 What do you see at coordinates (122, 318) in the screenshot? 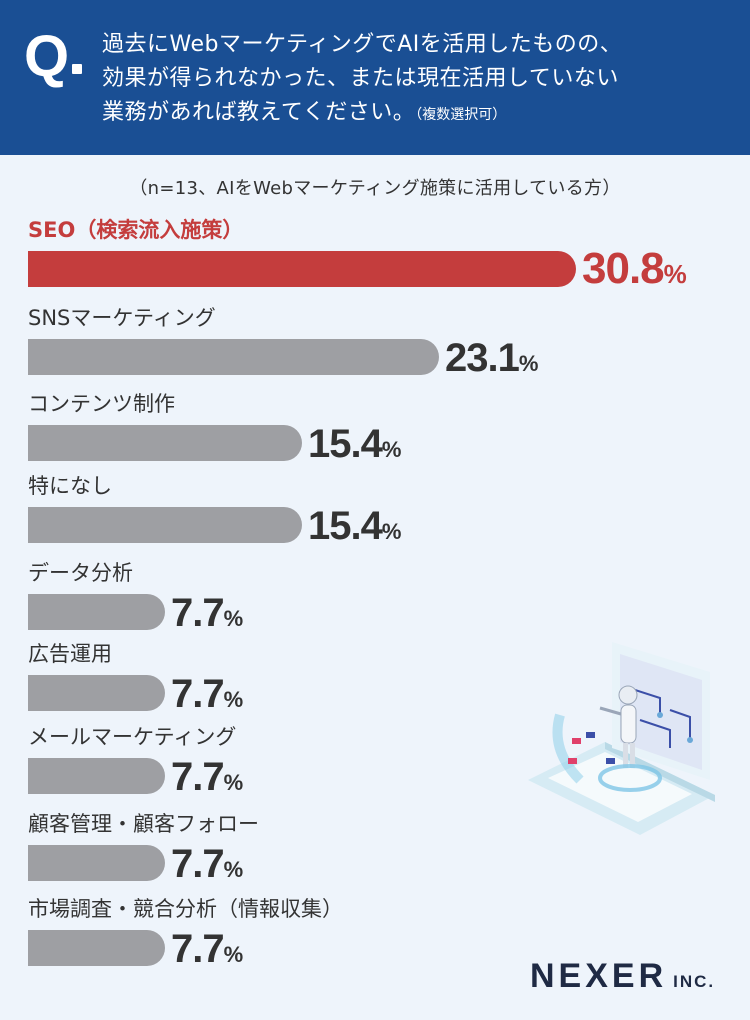
I see `category-label: SNSマーケティング` at bounding box center [122, 318].